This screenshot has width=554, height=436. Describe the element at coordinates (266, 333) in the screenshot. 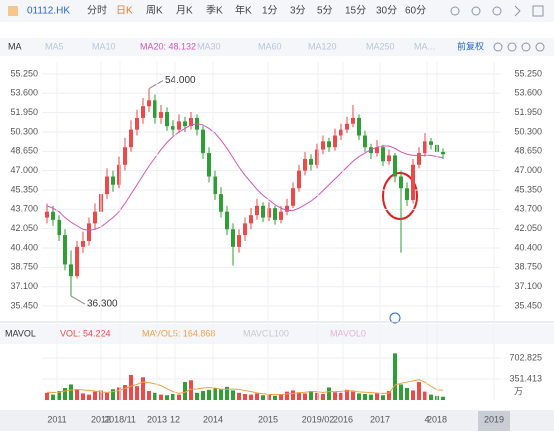

I see `volume-legend: MAVOL100` at that location.